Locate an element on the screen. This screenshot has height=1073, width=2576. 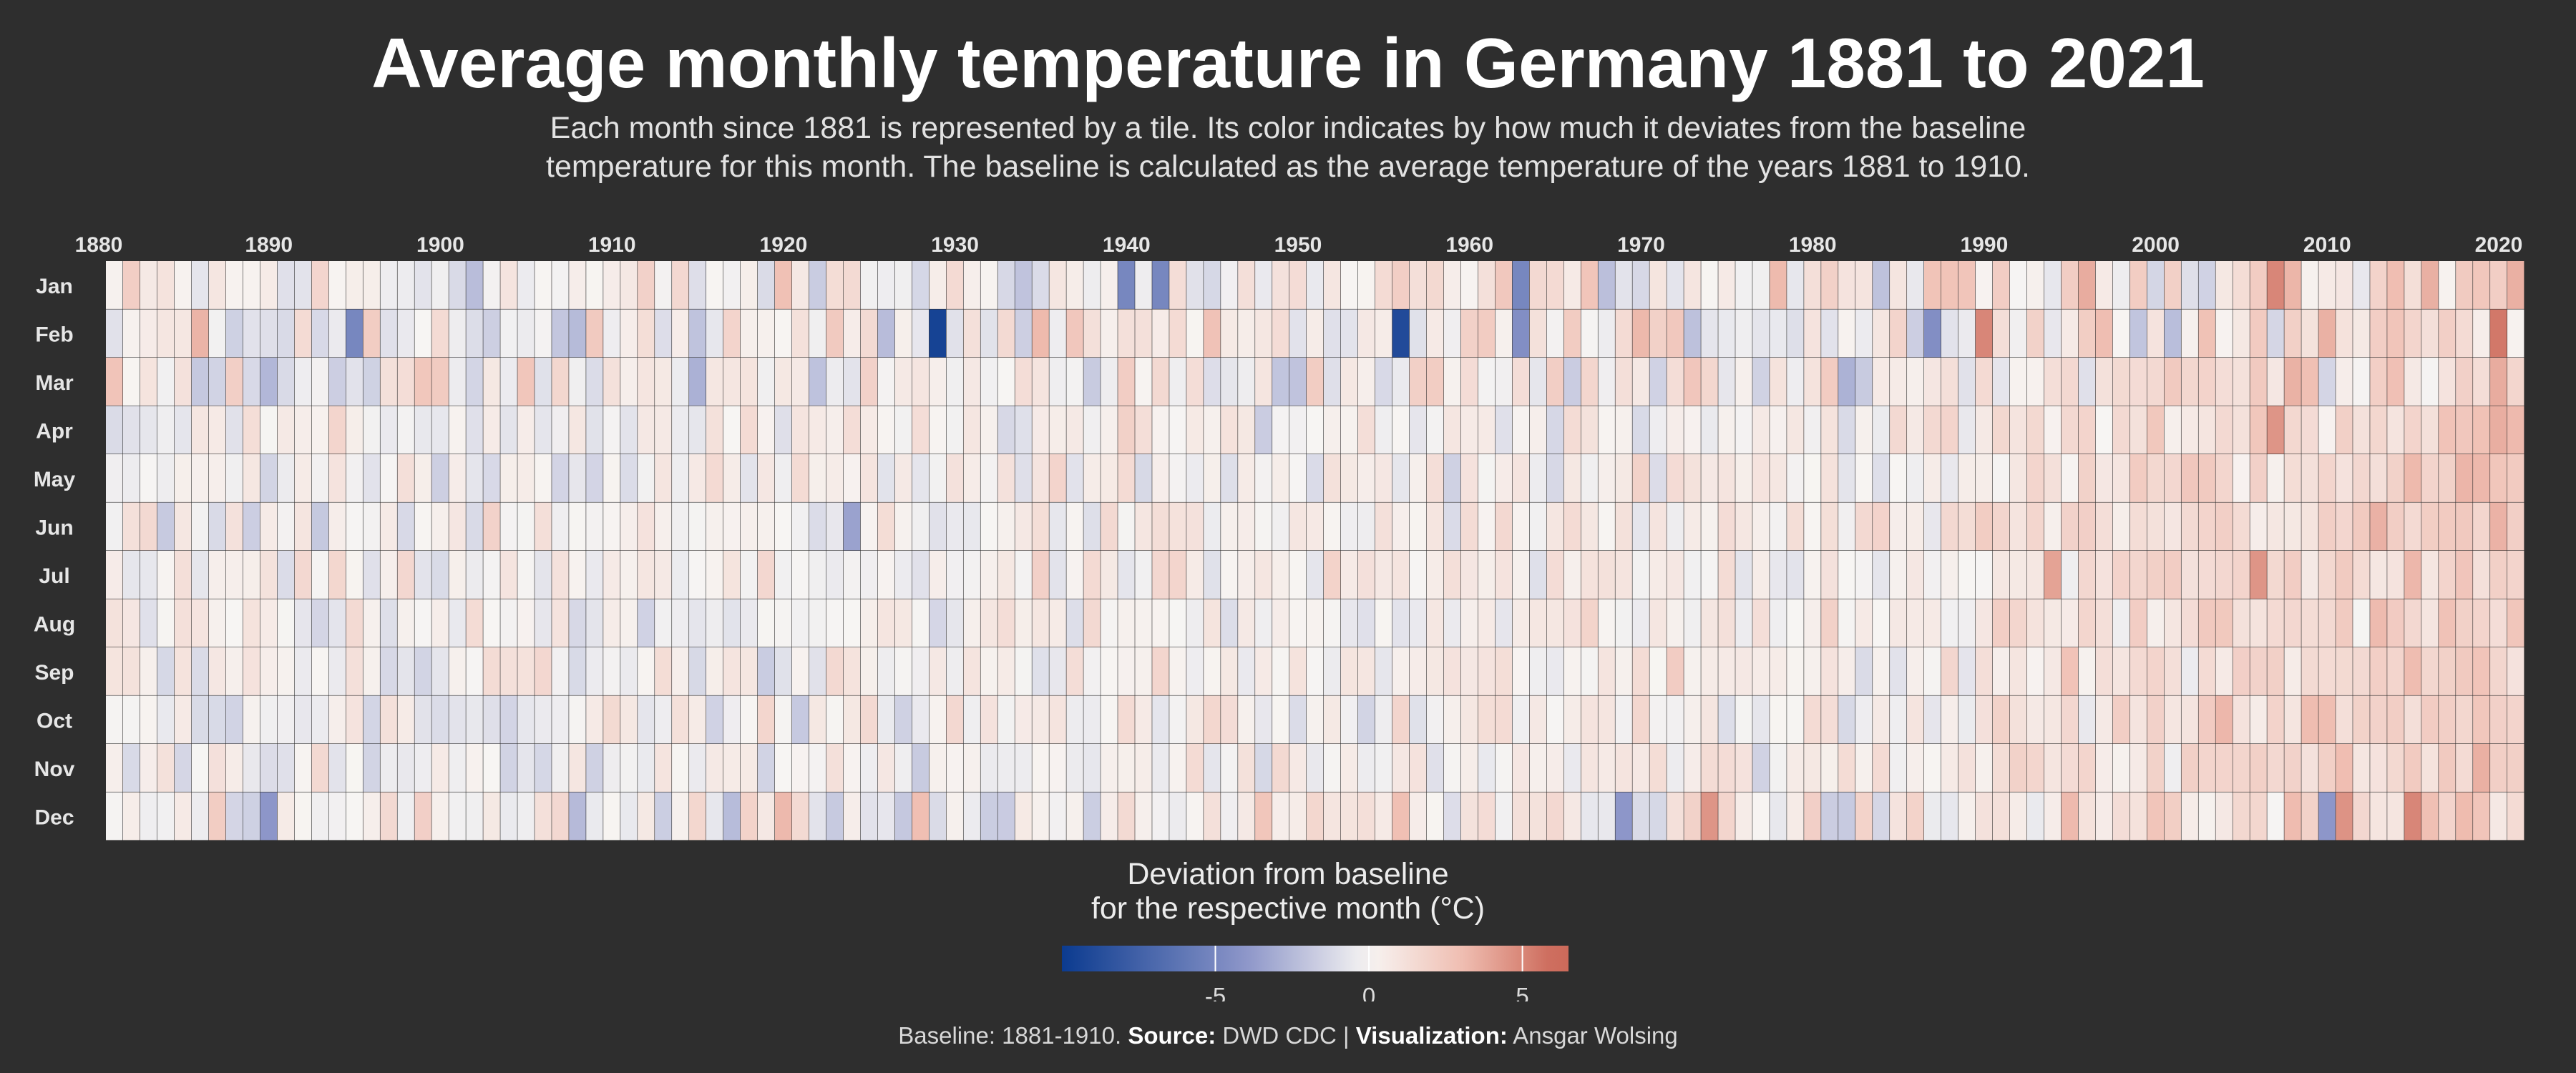
tile-may-1951 is located at coordinates (1315, 478).